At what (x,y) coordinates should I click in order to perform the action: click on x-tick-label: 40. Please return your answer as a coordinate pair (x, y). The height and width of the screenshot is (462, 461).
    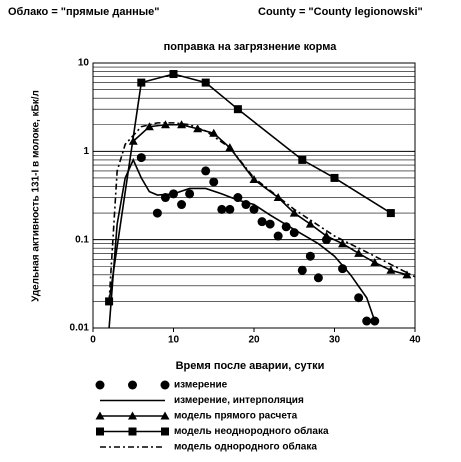
    Looking at the image, I should click on (415, 340).